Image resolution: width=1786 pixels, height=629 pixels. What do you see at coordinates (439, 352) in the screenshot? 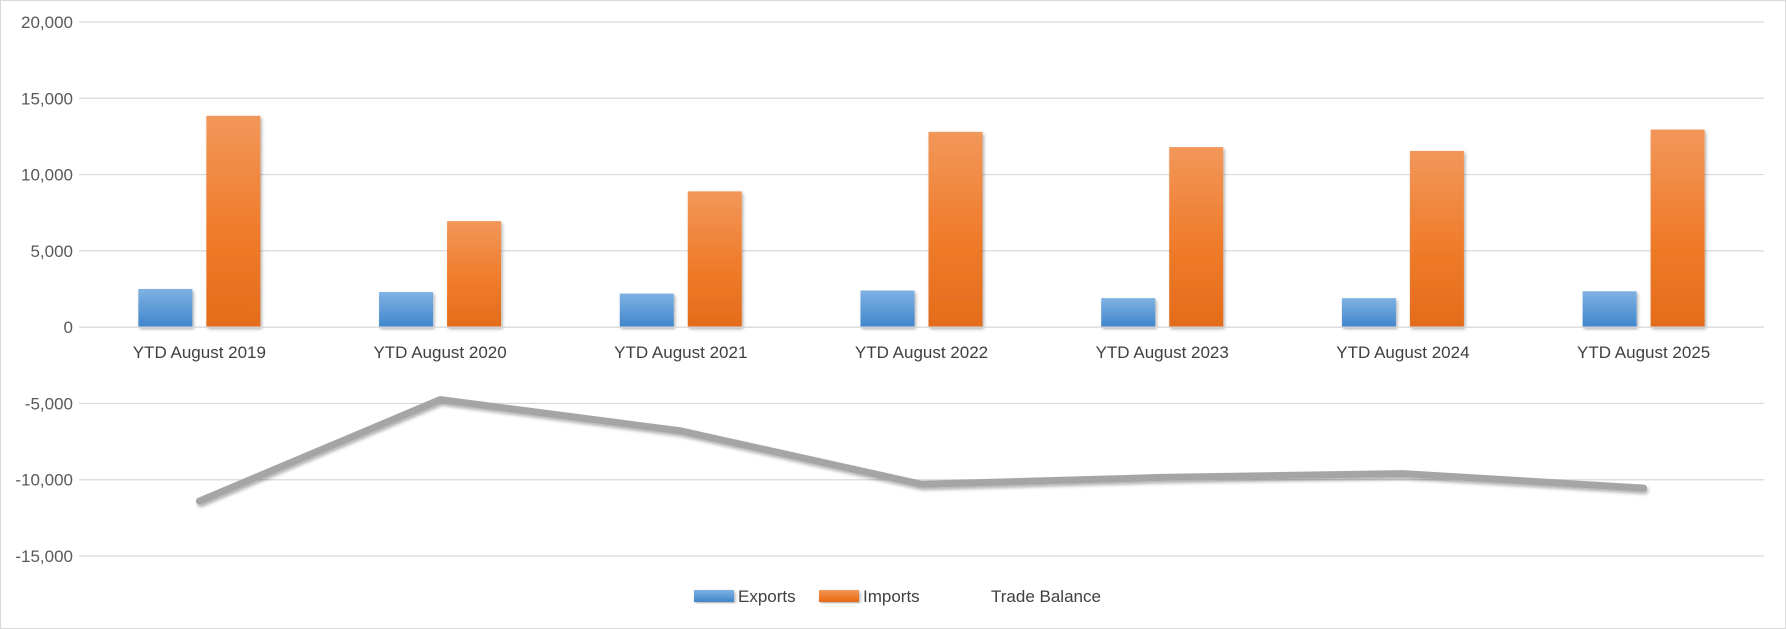
I see `category-label: YTD August 2020` at bounding box center [439, 352].